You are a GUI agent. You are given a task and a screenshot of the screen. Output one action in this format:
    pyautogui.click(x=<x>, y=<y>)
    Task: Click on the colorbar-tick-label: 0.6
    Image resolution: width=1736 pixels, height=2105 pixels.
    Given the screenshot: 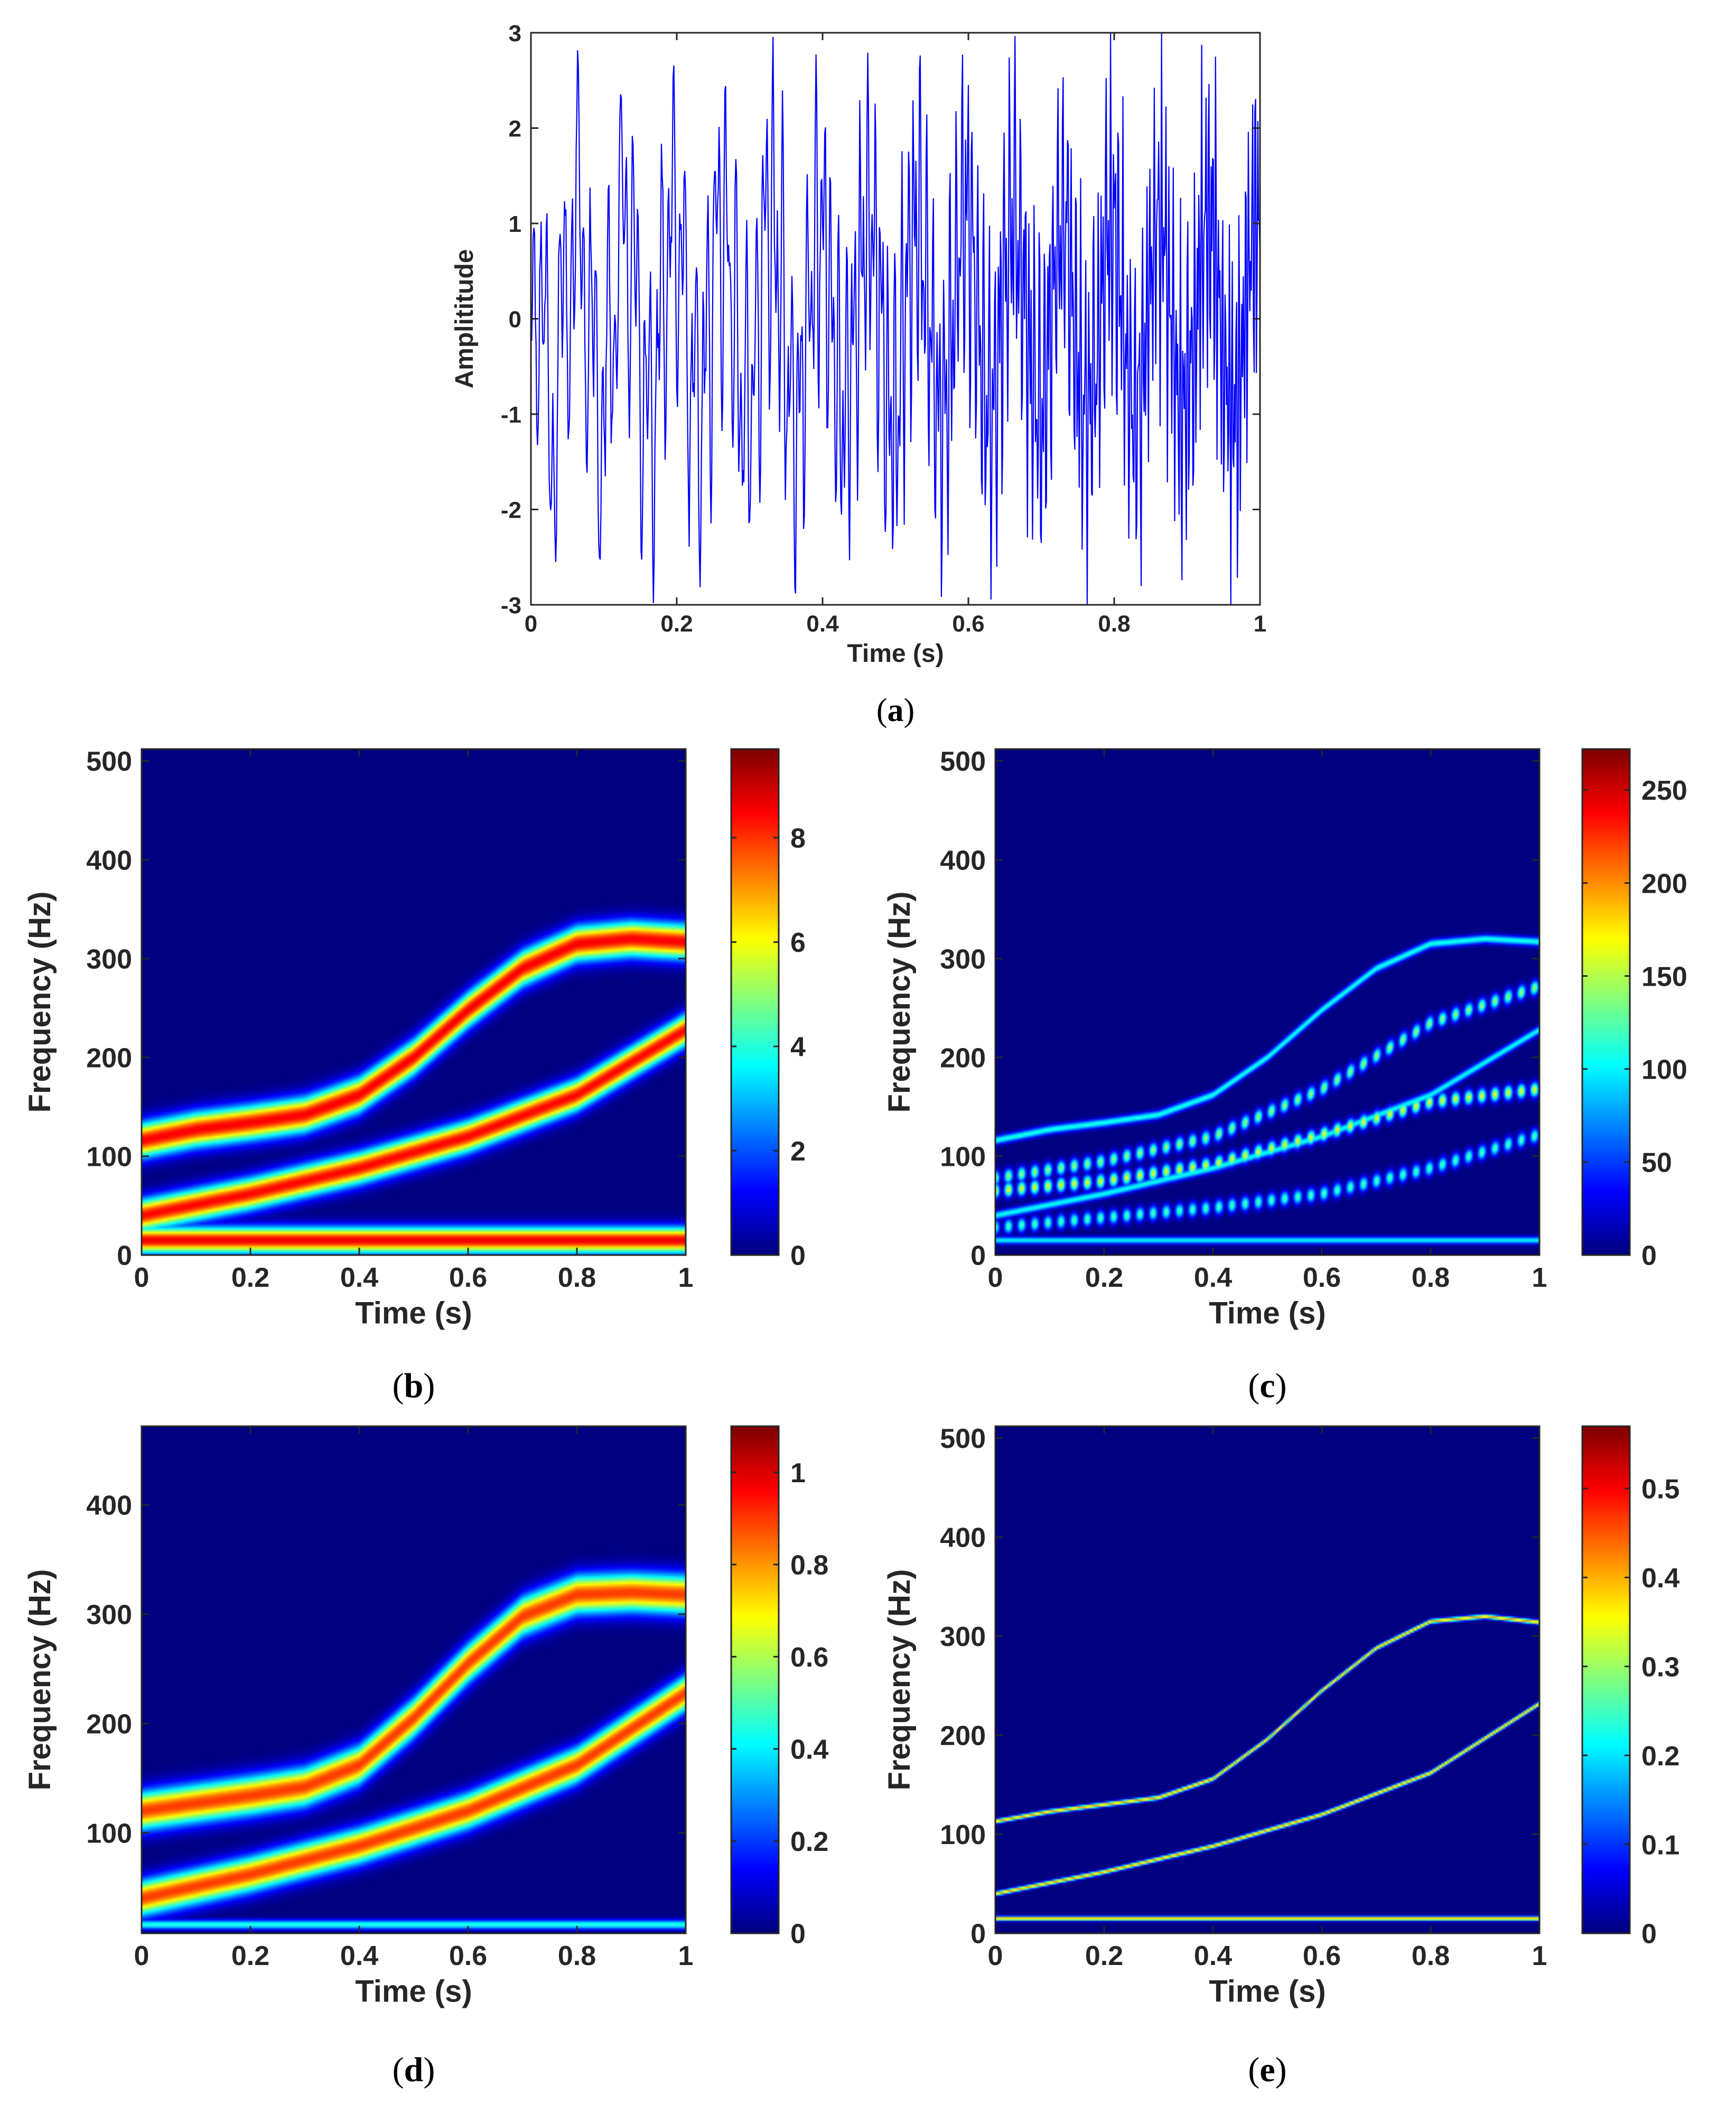 What is the action you would take?
    pyautogui.click(x=809, y=1657)
    